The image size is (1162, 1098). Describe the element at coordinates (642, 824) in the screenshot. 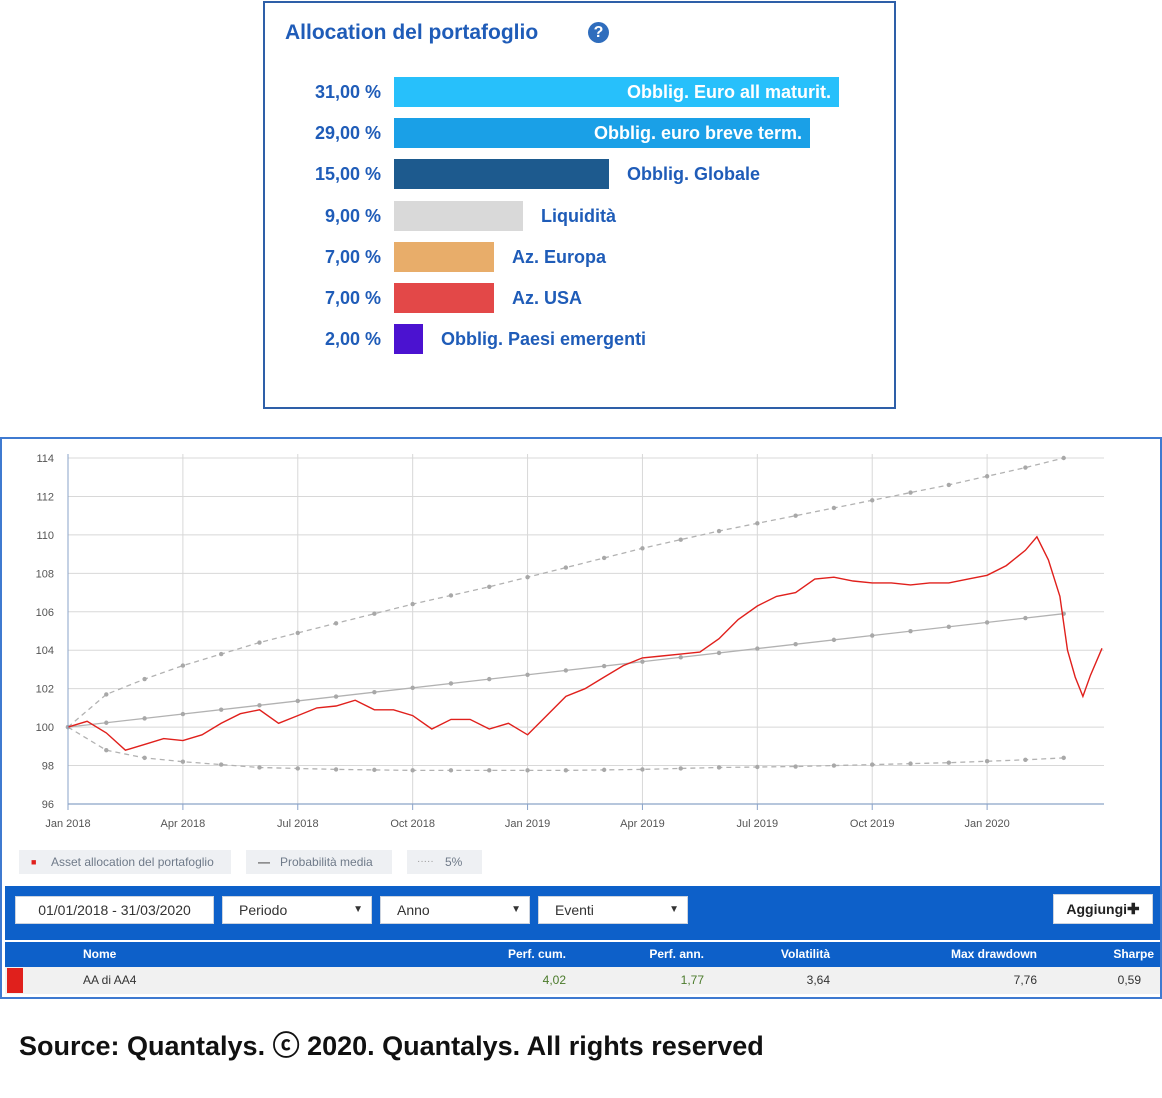

I see `x-tick-label: Apr 2019` at that location.